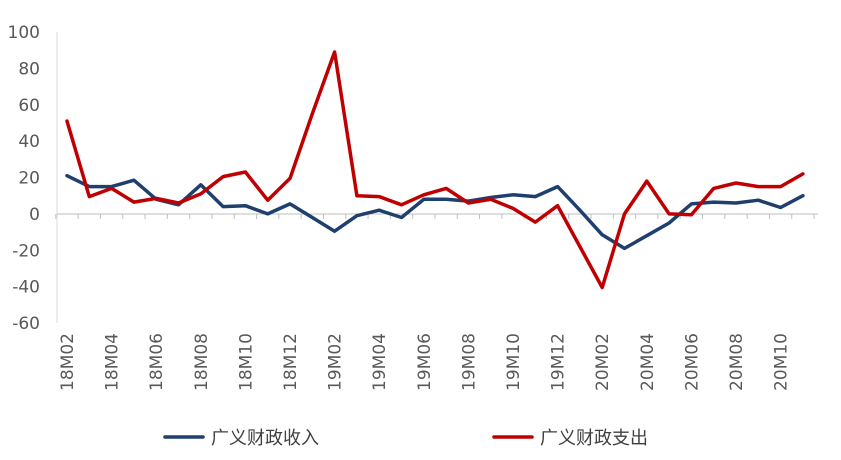  What do you see at coordinates (202, 362) in the screenshot?
I see `x-tick-label: 18M08` at bounding box center [202, 362].